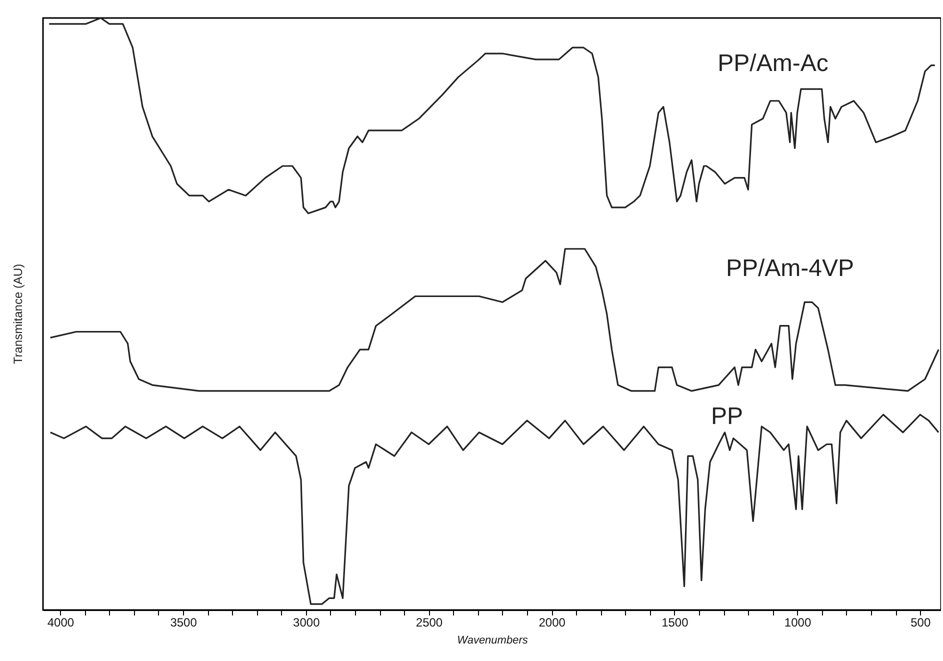 Image resolution: width=943 pixels, height=661 pixels. Describe the element at coordinates (60, 623) in the screenshot. I see `x-tick-label: 4000` at that location.